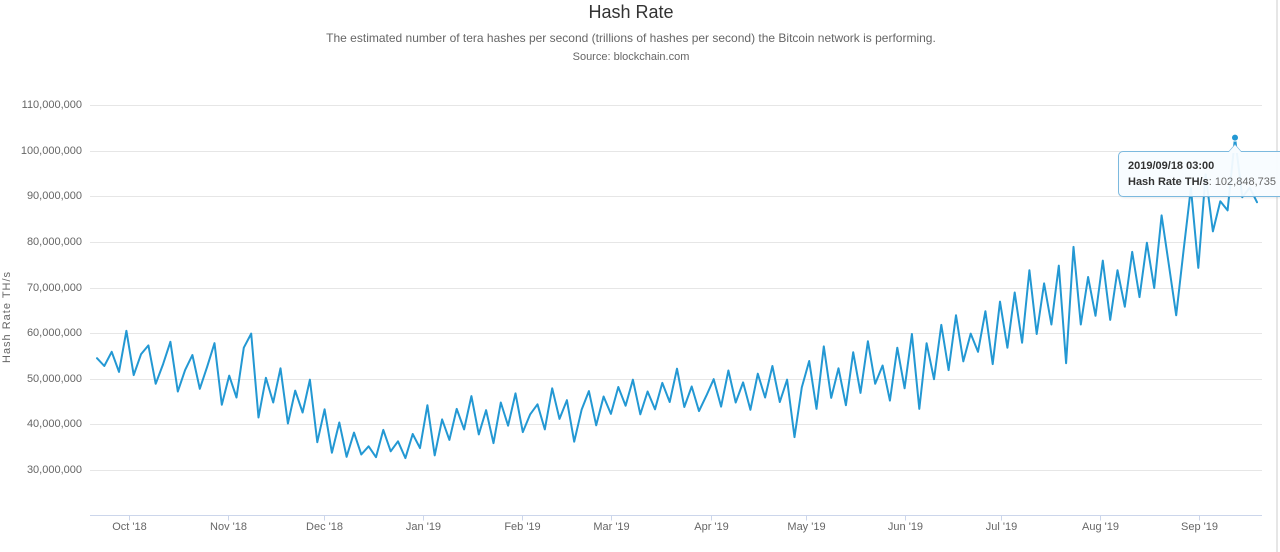 This screenshot has height=552, width=1280. I want to click on y-tick-label: 60,000,000, so click(54, 333).